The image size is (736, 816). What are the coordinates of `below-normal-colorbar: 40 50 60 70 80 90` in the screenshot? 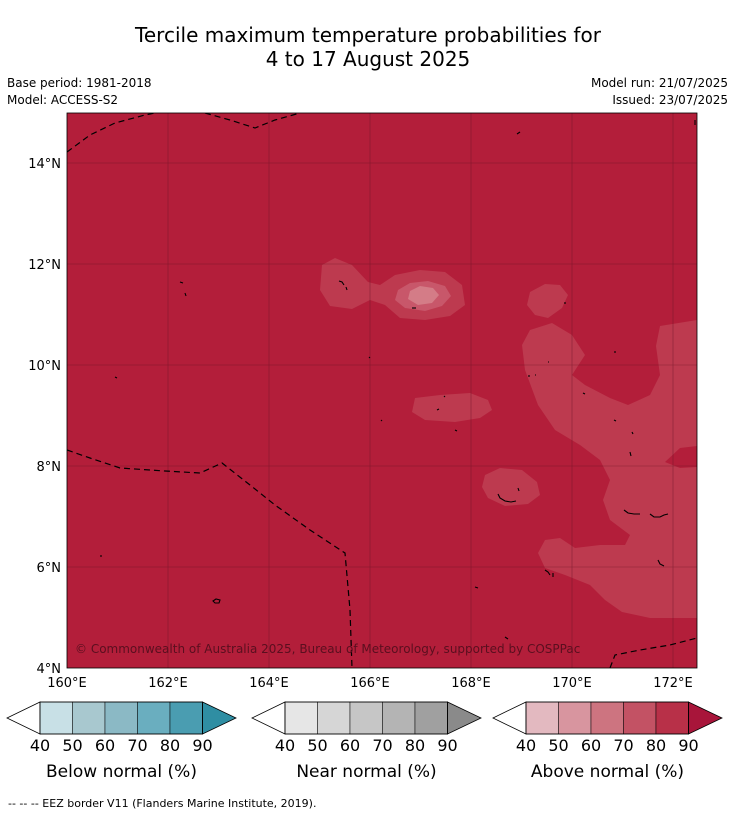 It's located at (121, 728).